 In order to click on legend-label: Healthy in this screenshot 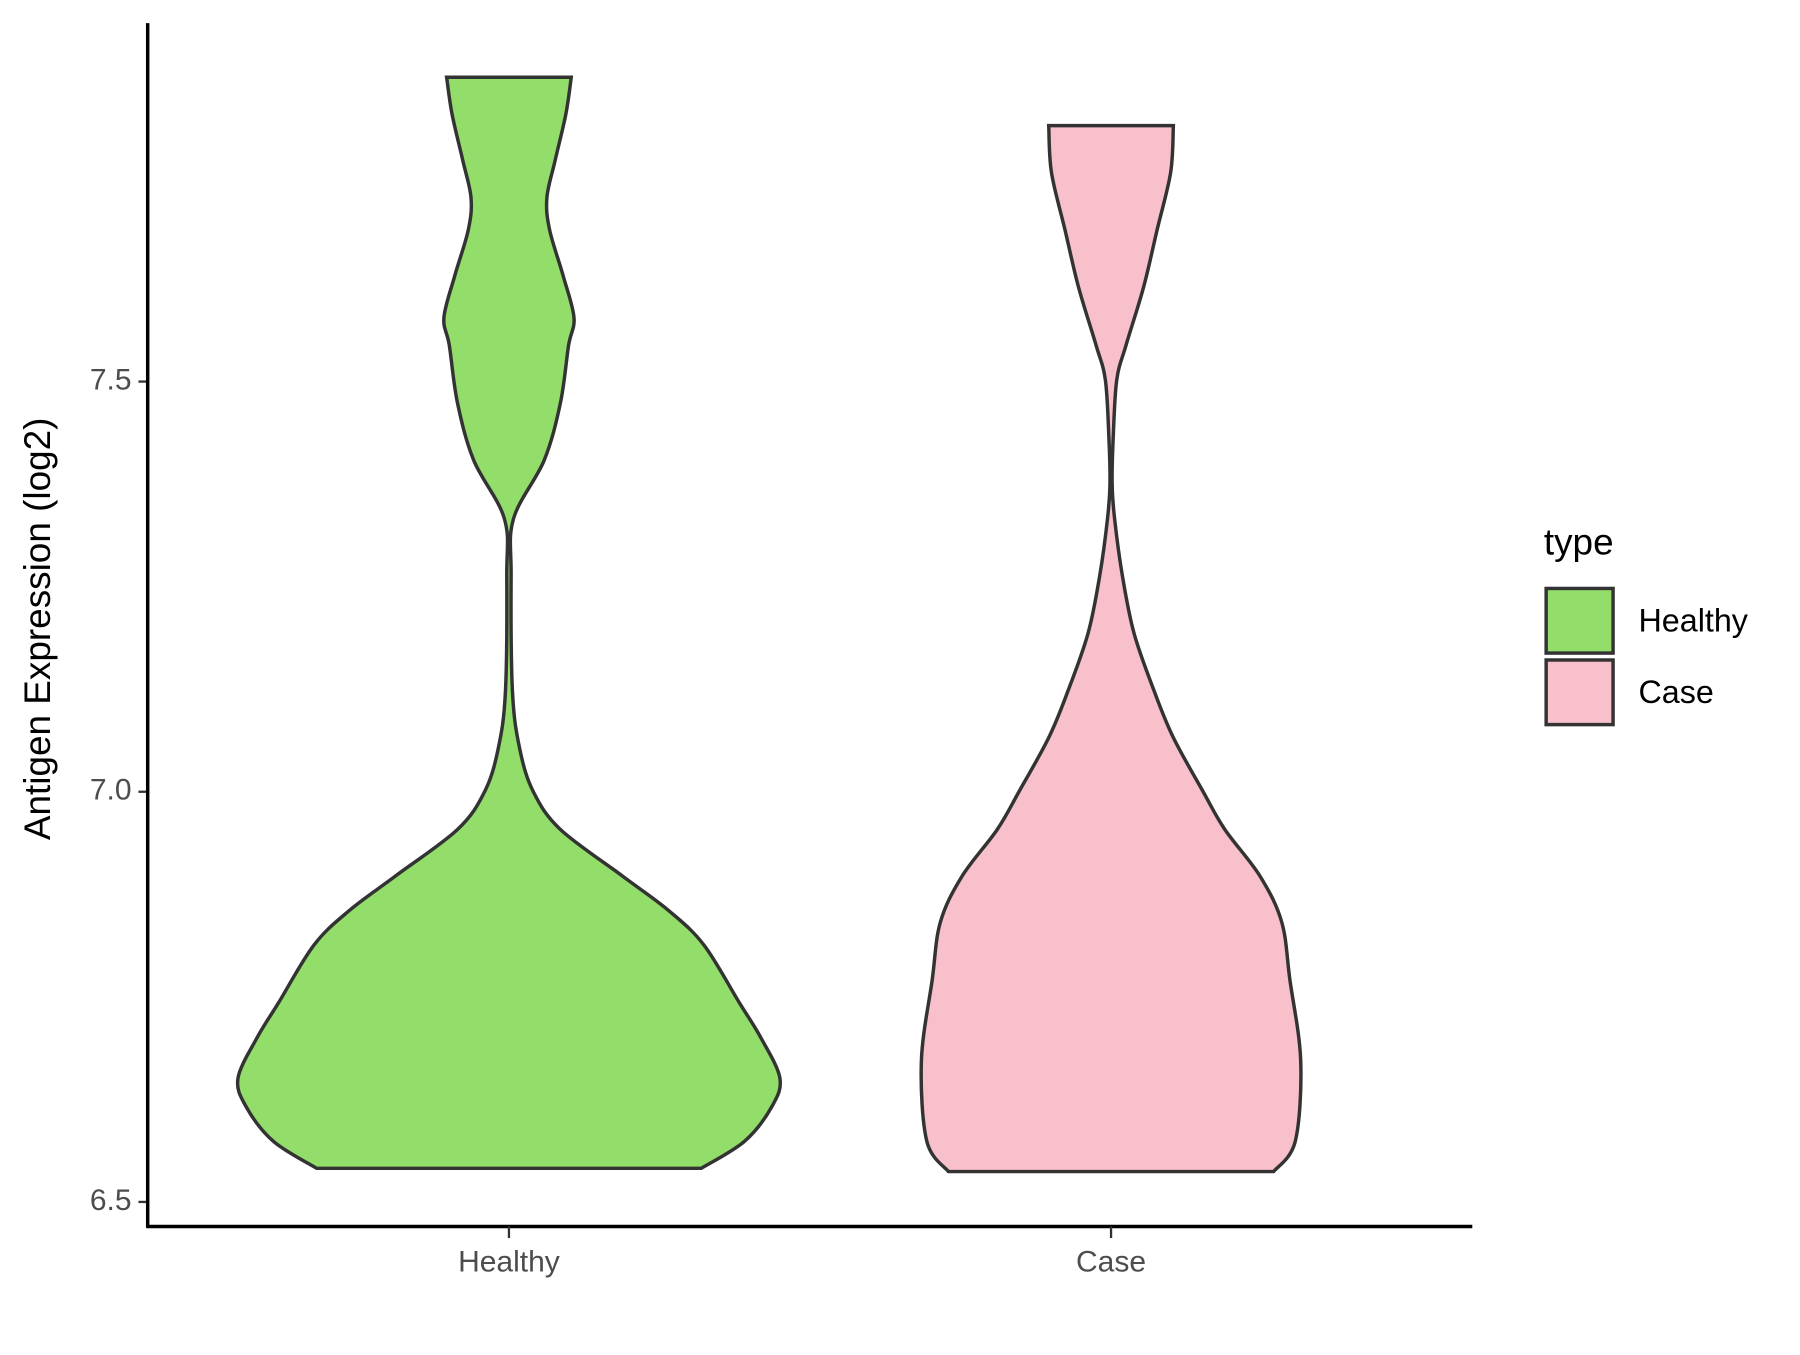, I will do `click(1693, 621)`.